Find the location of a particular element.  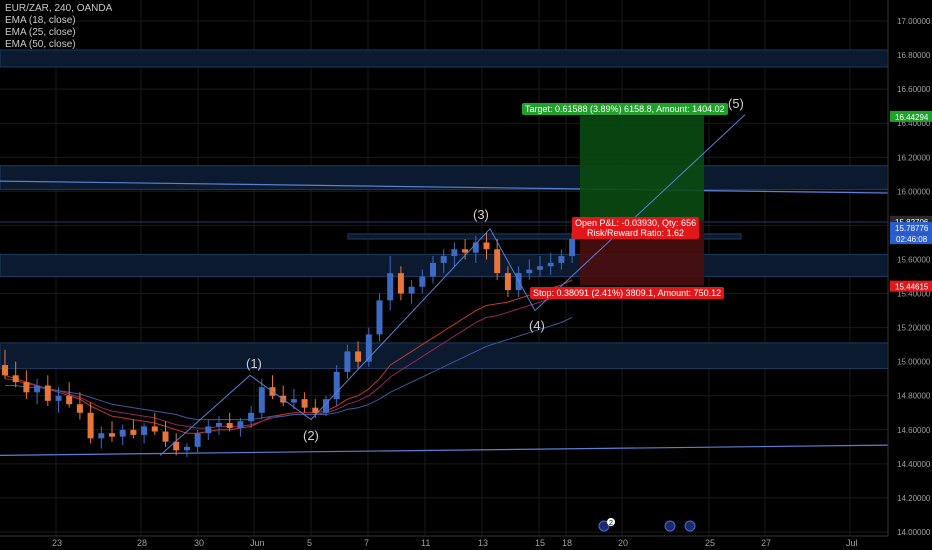

price-tick-label: 14.40000 is located at coordinates (914, 464).